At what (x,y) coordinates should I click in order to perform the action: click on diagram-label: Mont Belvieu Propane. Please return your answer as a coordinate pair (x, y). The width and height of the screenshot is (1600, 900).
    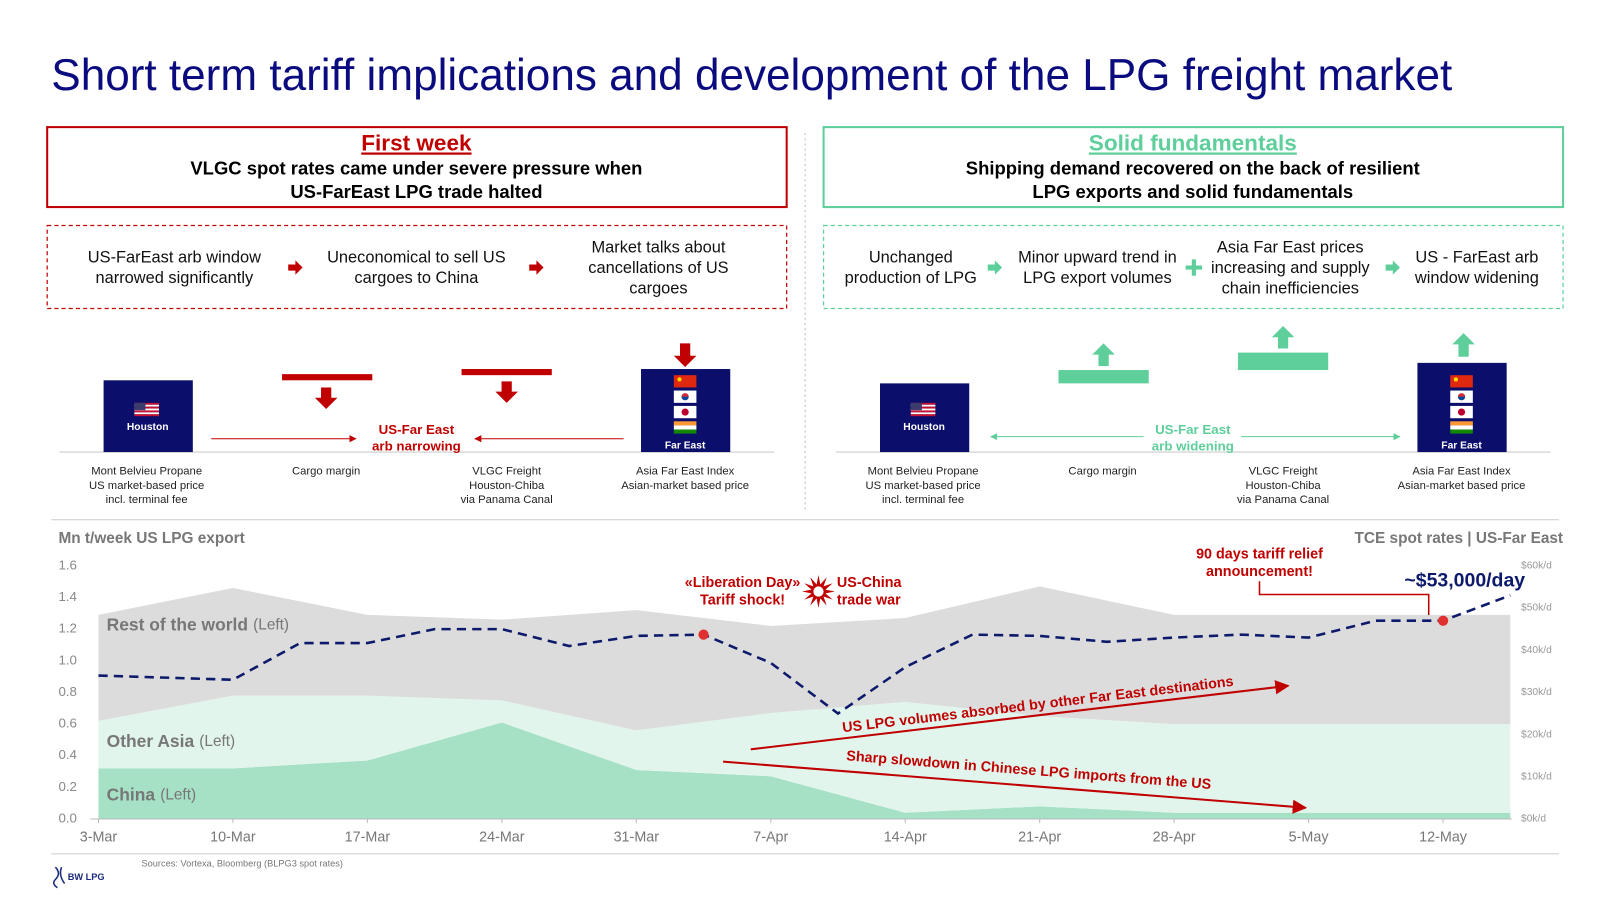
    Looking at the image, I should click on (146, 472).